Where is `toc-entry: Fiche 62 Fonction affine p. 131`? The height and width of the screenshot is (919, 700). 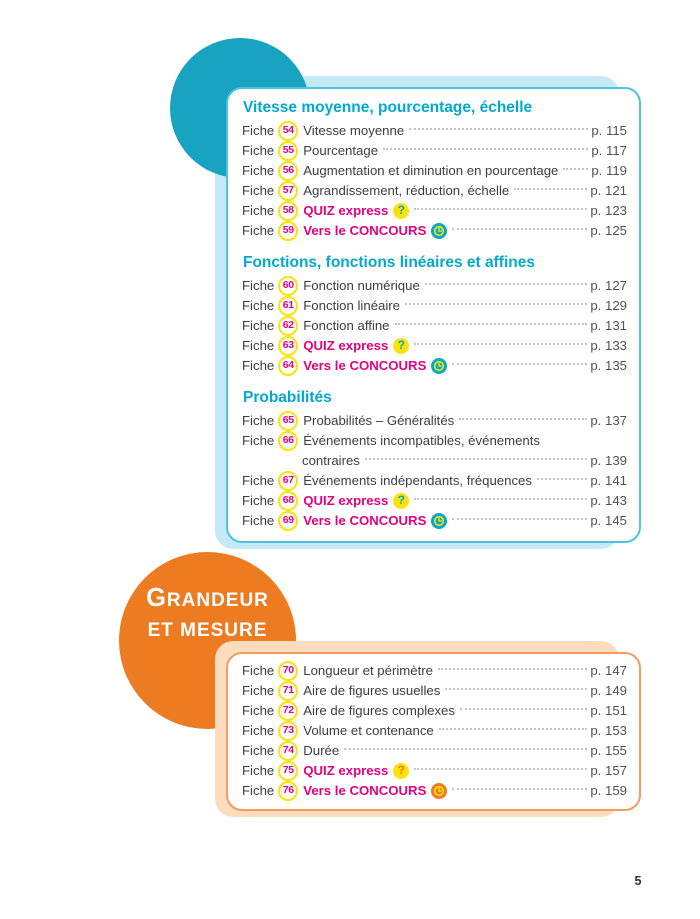 toc-entry: Fiche 62 Fonction affine p. 131 is located at coordinates (434, 326).